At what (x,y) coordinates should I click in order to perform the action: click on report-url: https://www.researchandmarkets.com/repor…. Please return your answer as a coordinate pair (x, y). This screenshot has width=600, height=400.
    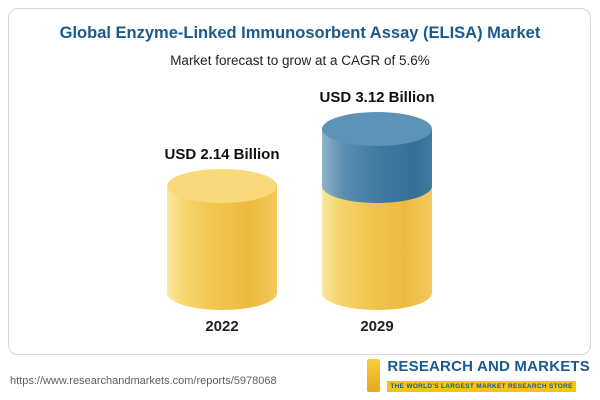
    Looking at the image, I should click on (143, 381).